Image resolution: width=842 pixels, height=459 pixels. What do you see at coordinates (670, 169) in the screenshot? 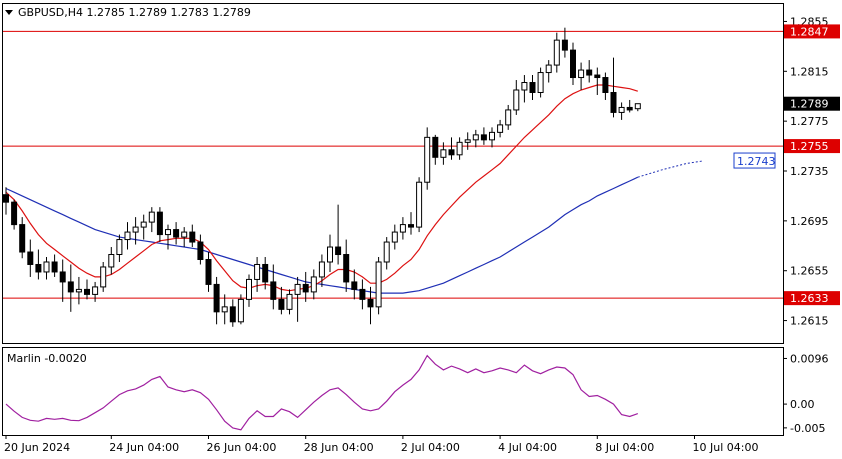
I see `ma-slow-projection` at bounding box center [670, 169].